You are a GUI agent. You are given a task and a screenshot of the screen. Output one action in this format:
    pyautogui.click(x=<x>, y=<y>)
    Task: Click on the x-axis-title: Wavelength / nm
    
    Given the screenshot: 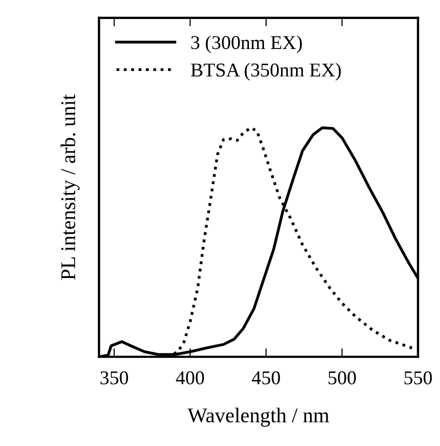 What is the action you would take?
    pyautogui.click(x=259, y=417)
    